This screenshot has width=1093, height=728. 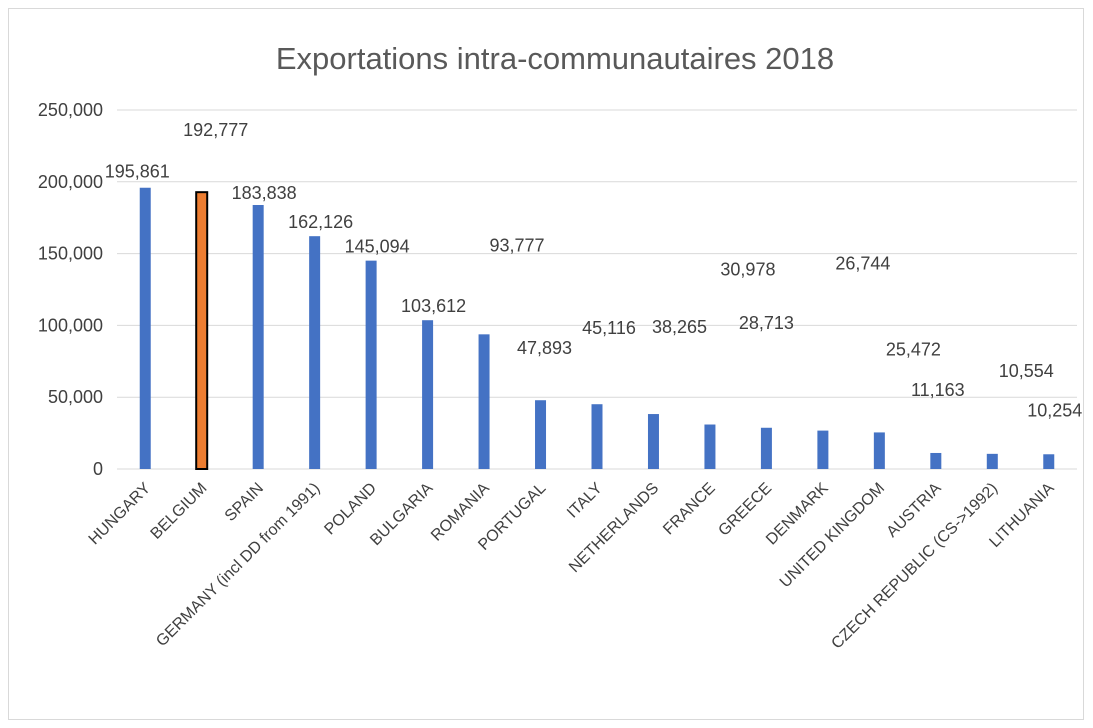 What do you see at coordinates (609, 328) in the screenshot?
I see `data-label: 45,116` at bounding box center [609, 328].